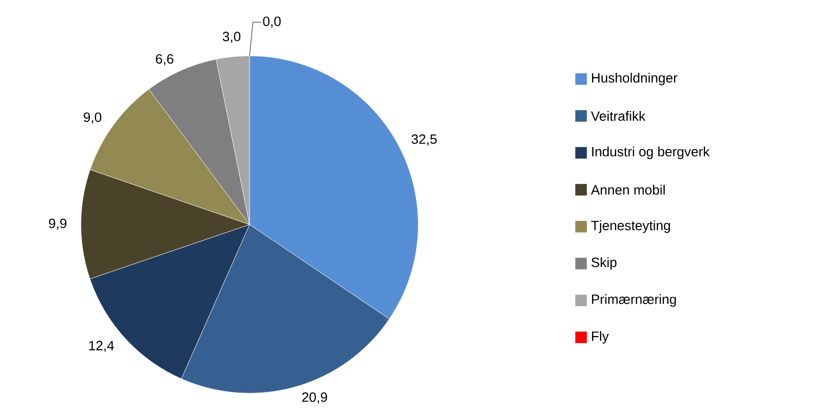 The height and width of the screenshot is (413, 821). What do you see at coordinates (93, 118) in the screenshot?
I see `data-label: 9,0` at bounding box center [93, 118].